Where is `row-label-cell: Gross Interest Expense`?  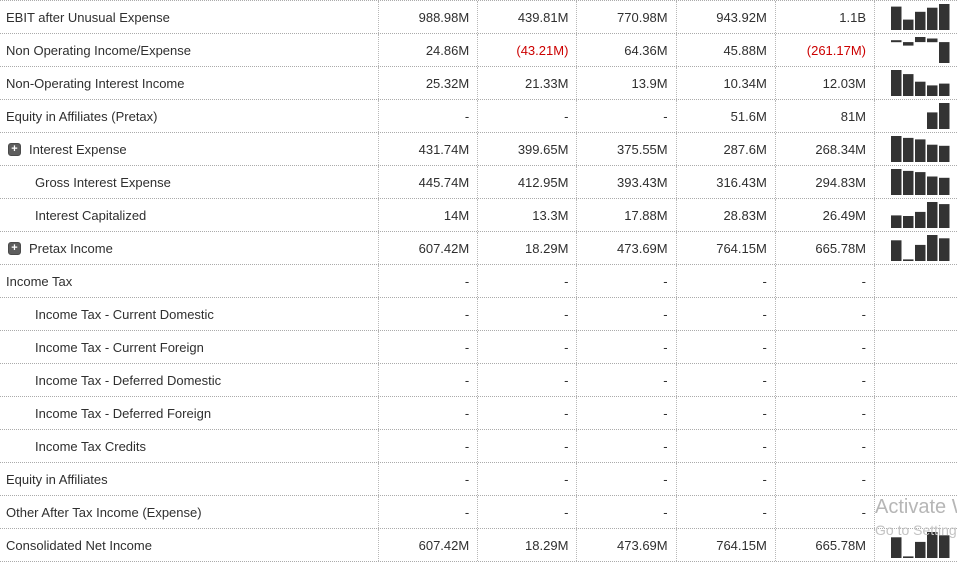
row-label-cell: Gross Interest Expense is located at coordinates (189, 182).